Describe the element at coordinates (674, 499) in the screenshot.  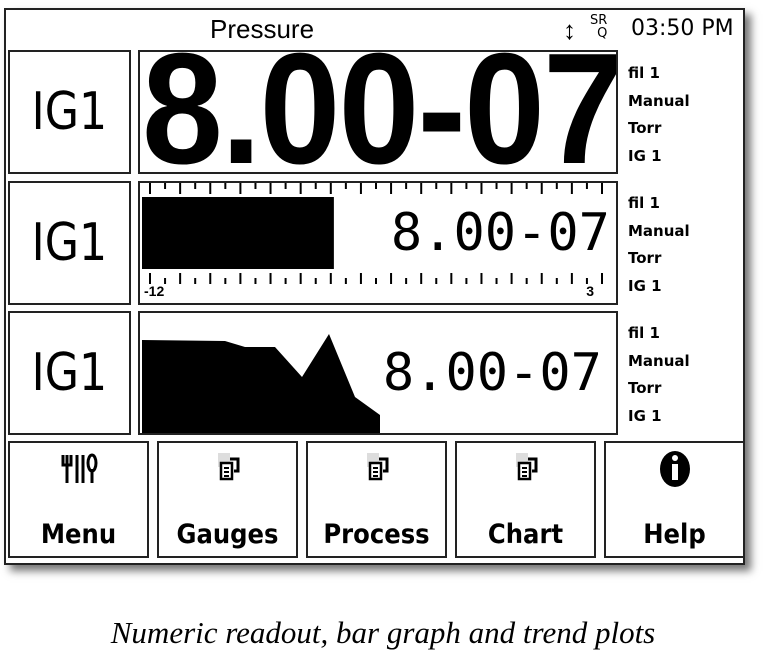
I see `help-button: Help` at that location.